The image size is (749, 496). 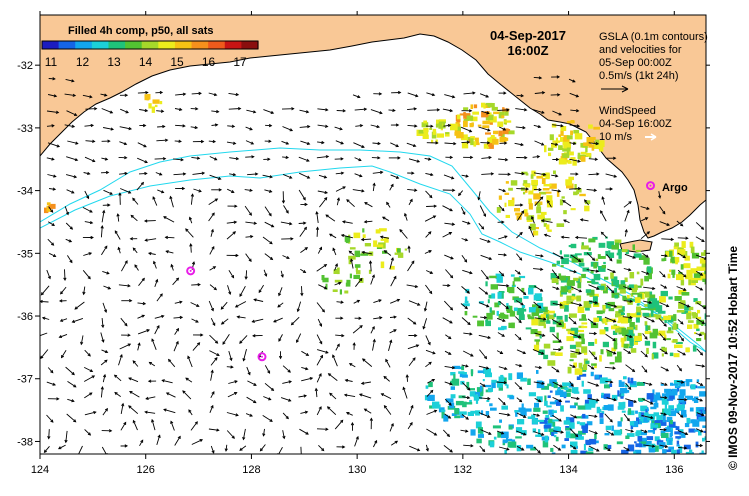 I want to click on legend-tick-label: 15, so click(x=177, y=62).